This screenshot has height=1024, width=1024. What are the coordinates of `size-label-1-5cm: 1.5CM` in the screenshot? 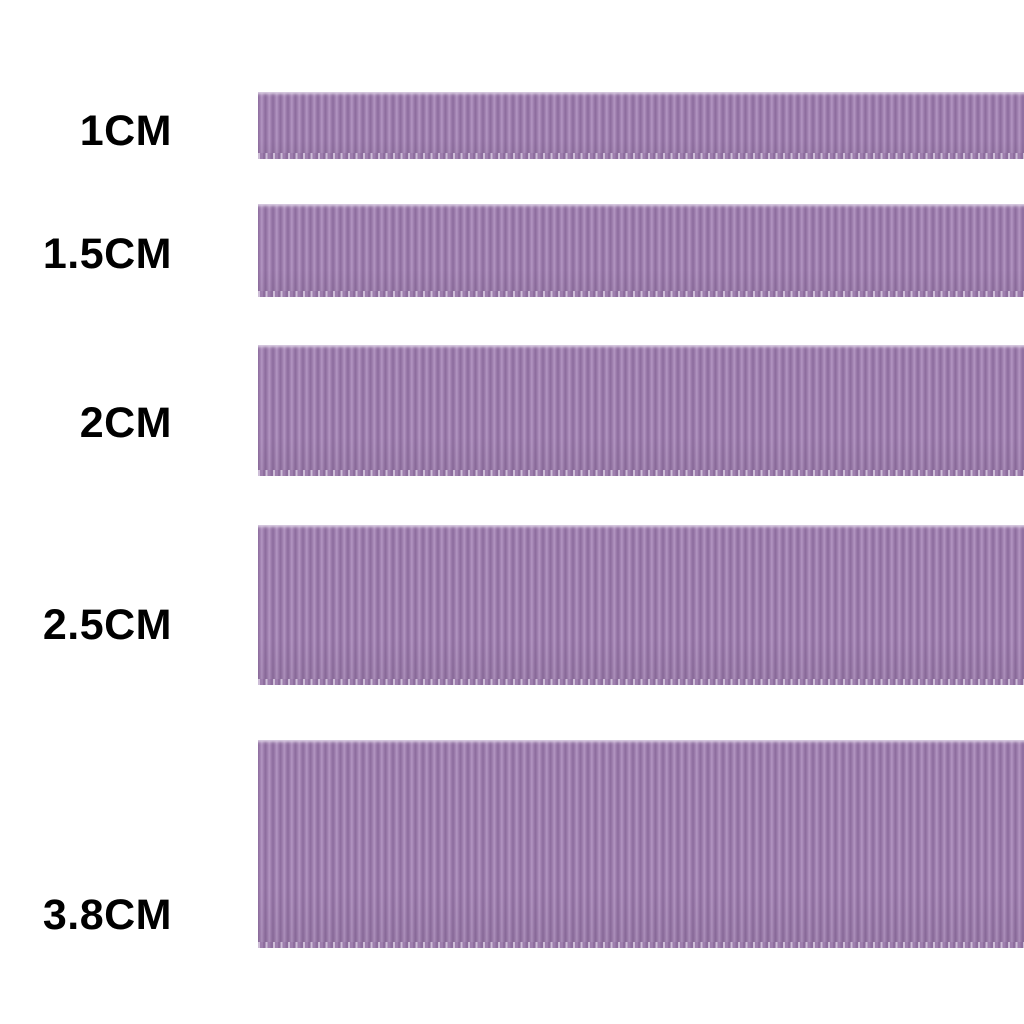 It's located at (107, 254).